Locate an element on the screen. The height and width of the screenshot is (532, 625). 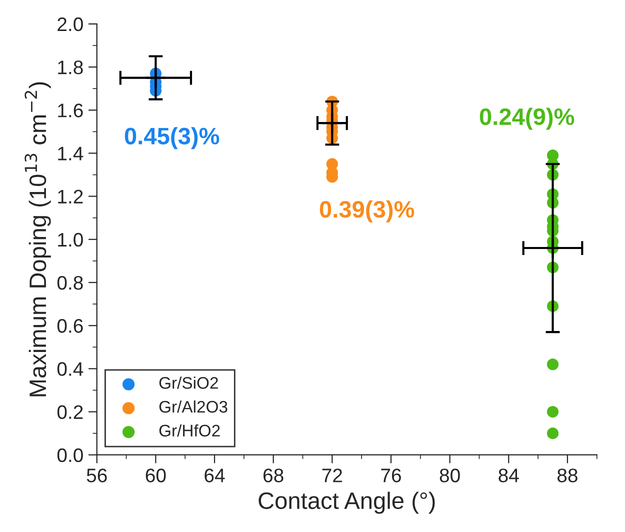
x-tick-label: 64 is located at coordinates (214, 475).